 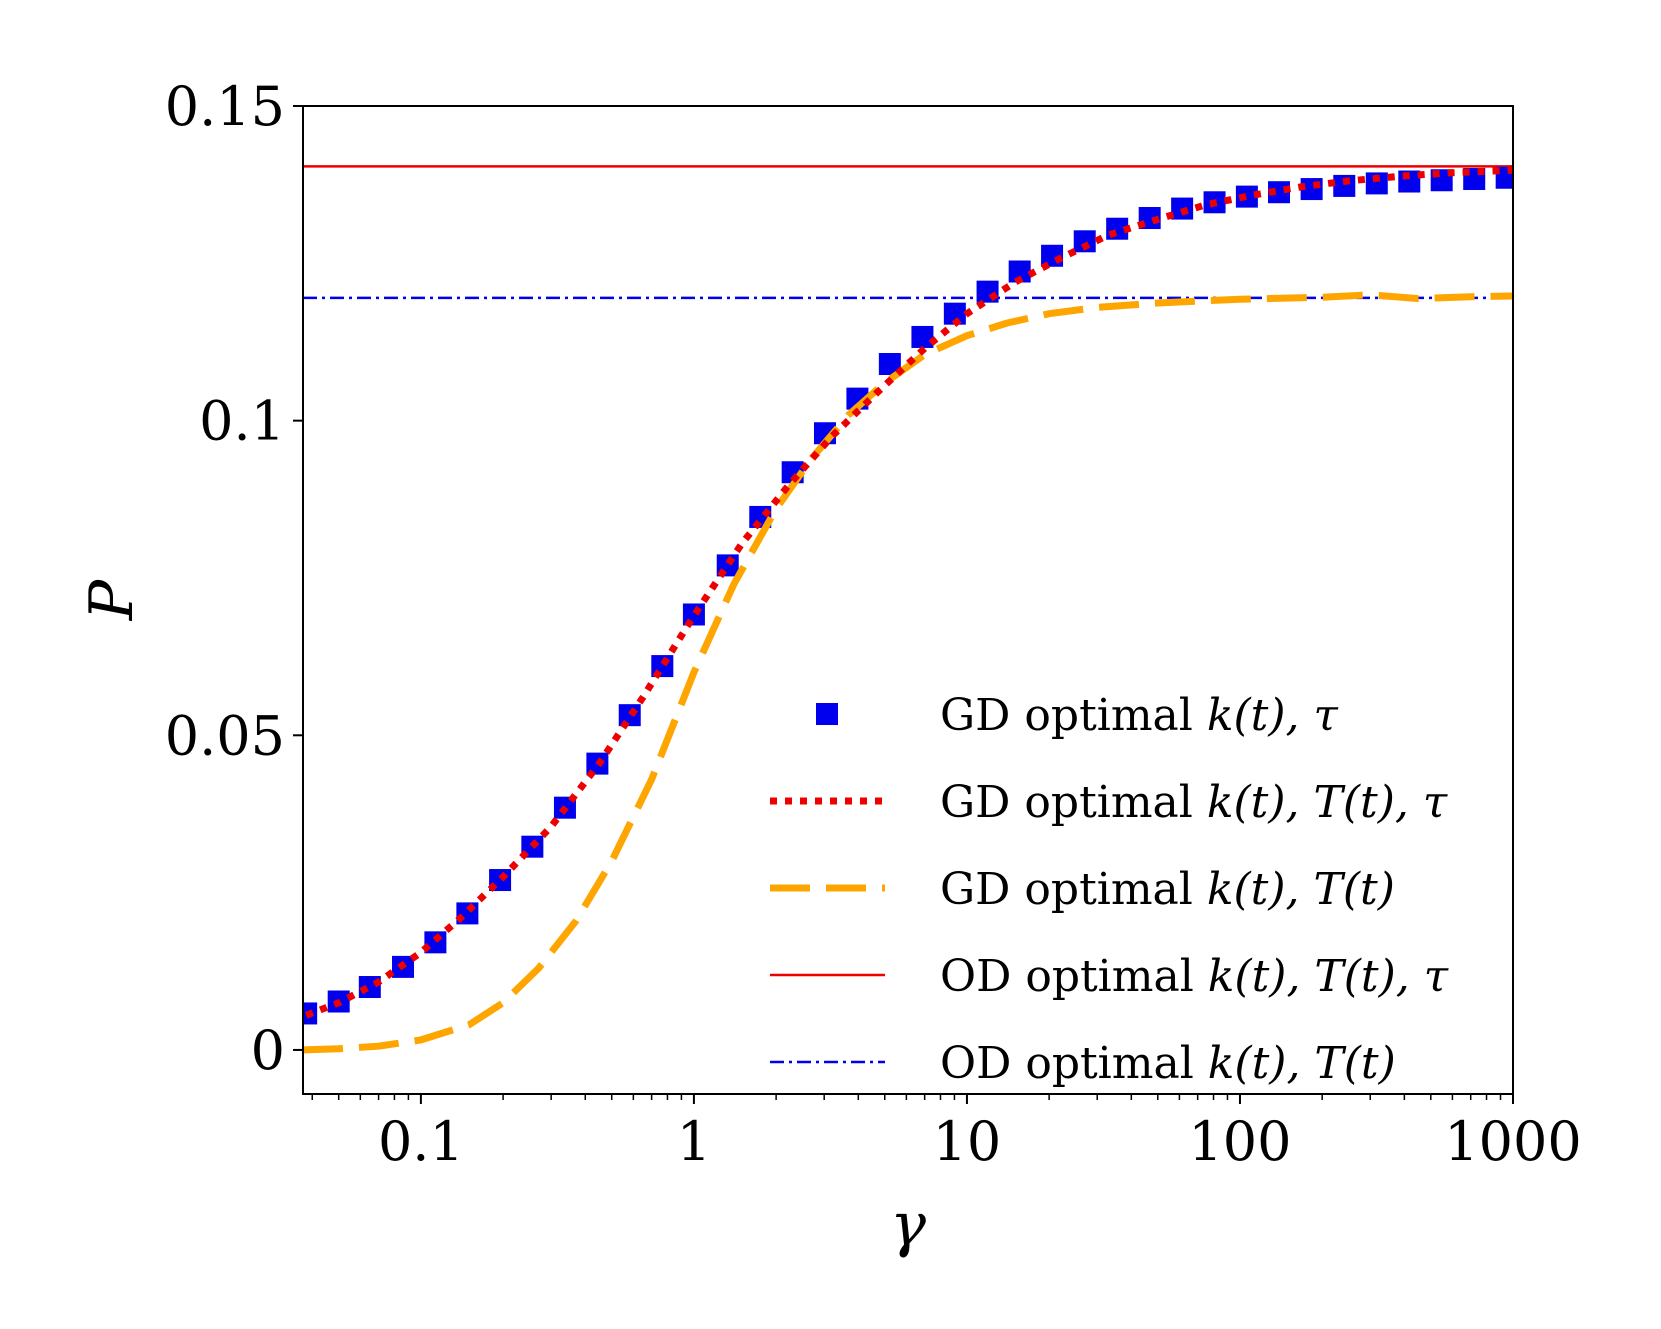 What do you see at coordinates (1167, 889) in the screenshot?
I see `legend-label: GD optimal k(t), T(t)` at bounding box center [1167, 889].